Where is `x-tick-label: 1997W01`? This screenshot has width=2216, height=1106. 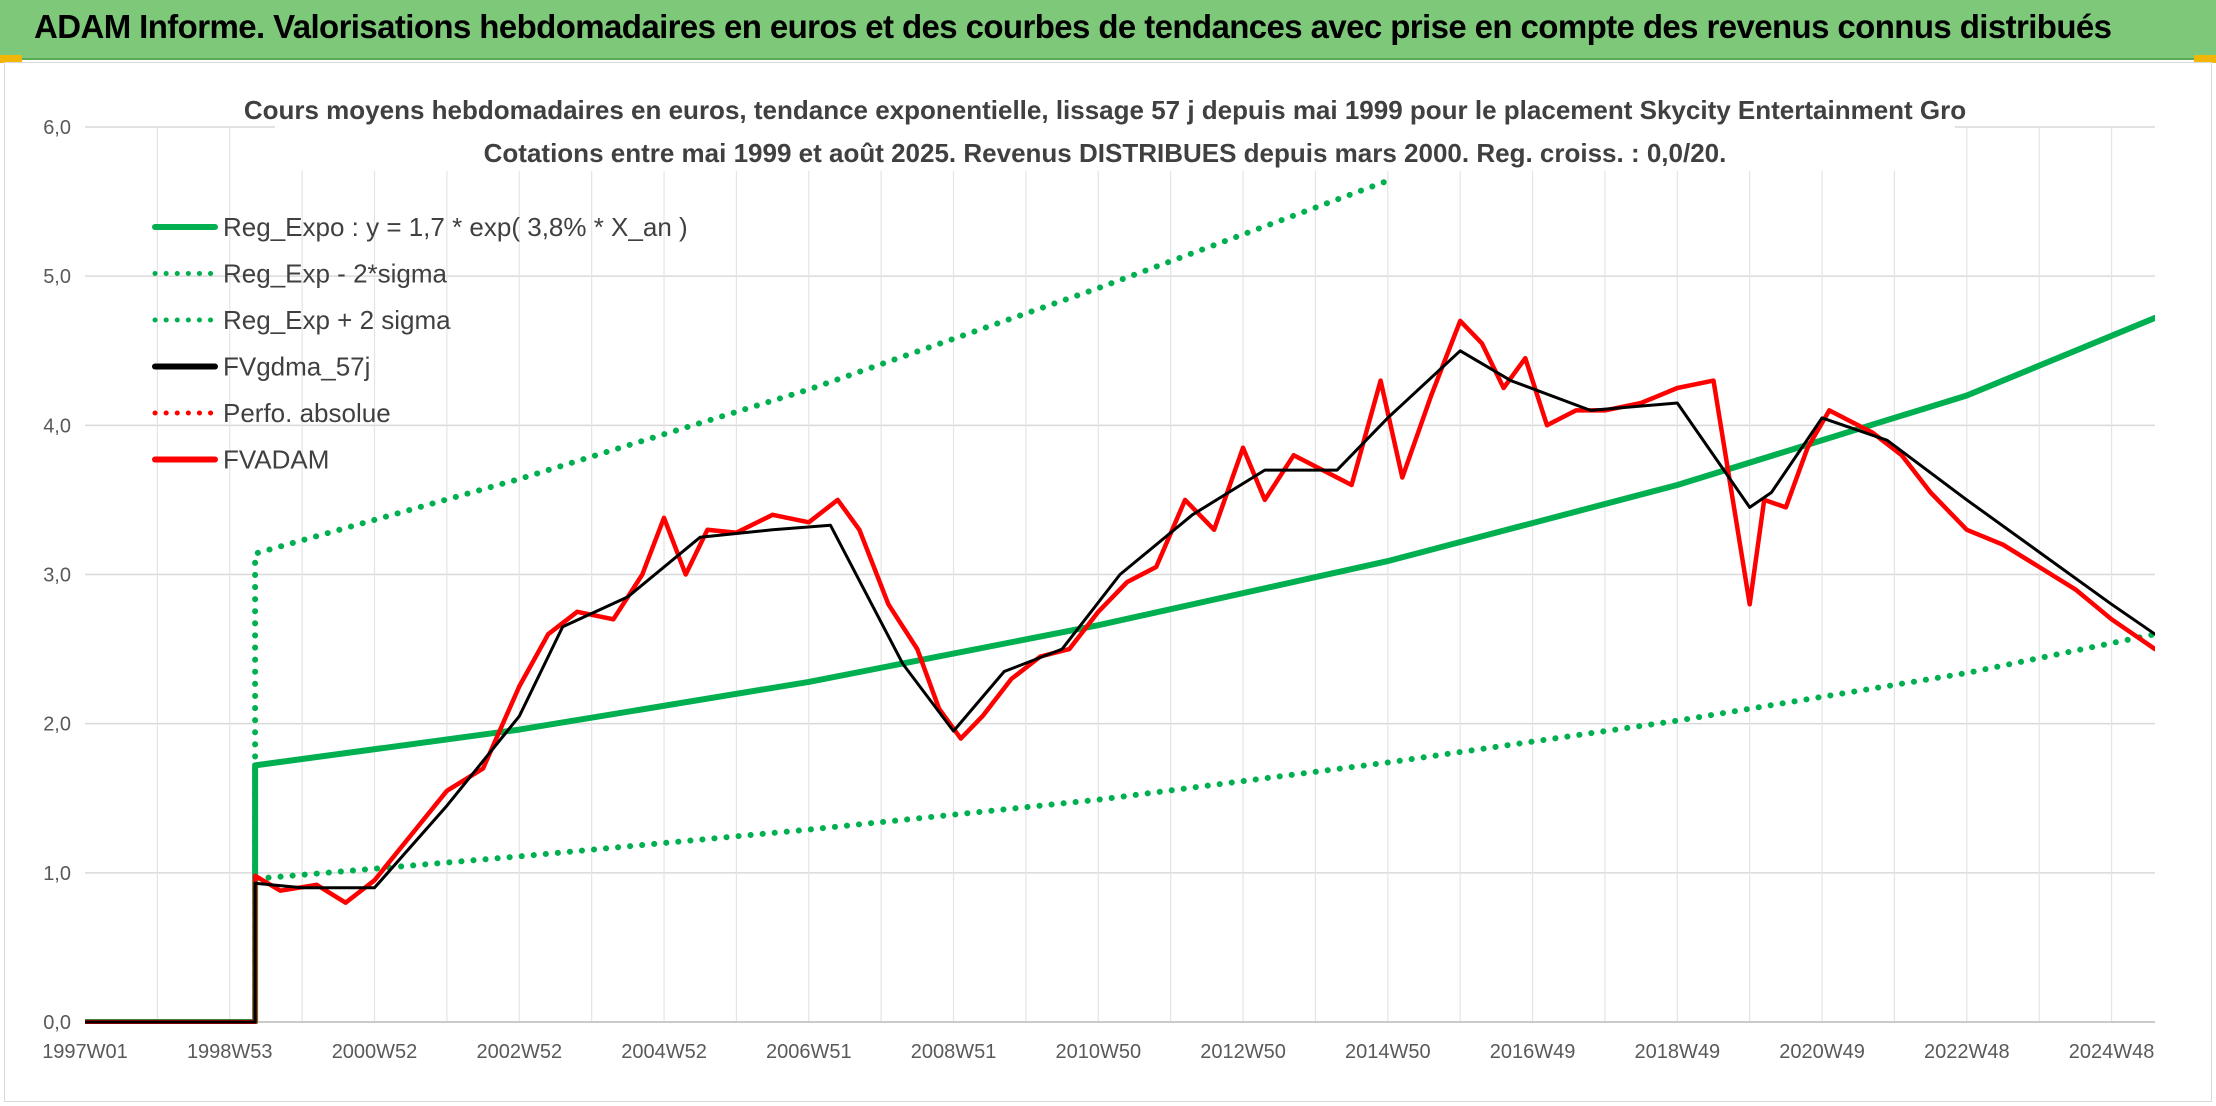 x-tick-label: 1997W01 is located at coordinates (85, 1052).